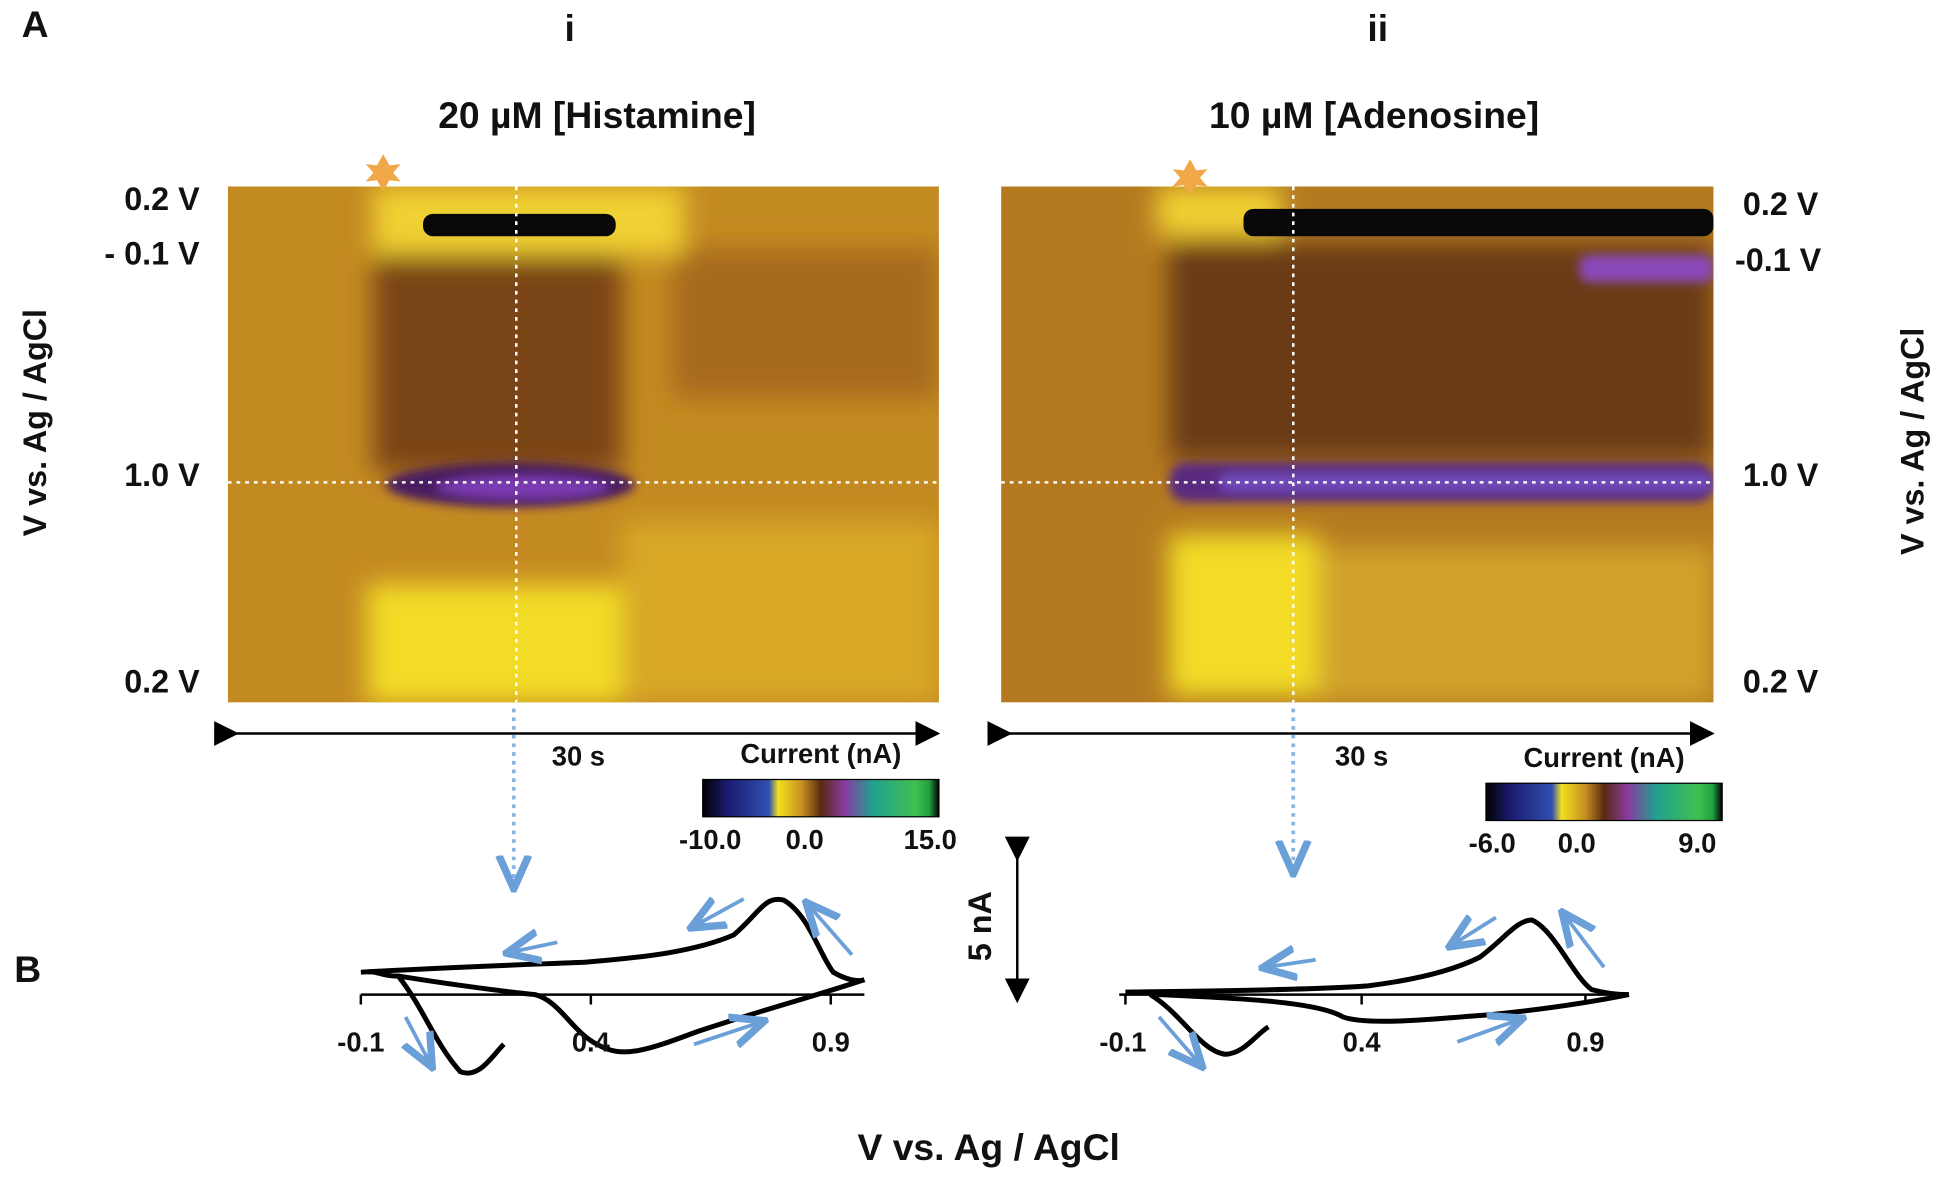 The width and height of the screenshot is (1950, 1191). What do you see at coordinates (1374, 115) in the screenshot?
I see `panel-title: 10 µM [Adenosine]` at bounding box center [1374, 115].